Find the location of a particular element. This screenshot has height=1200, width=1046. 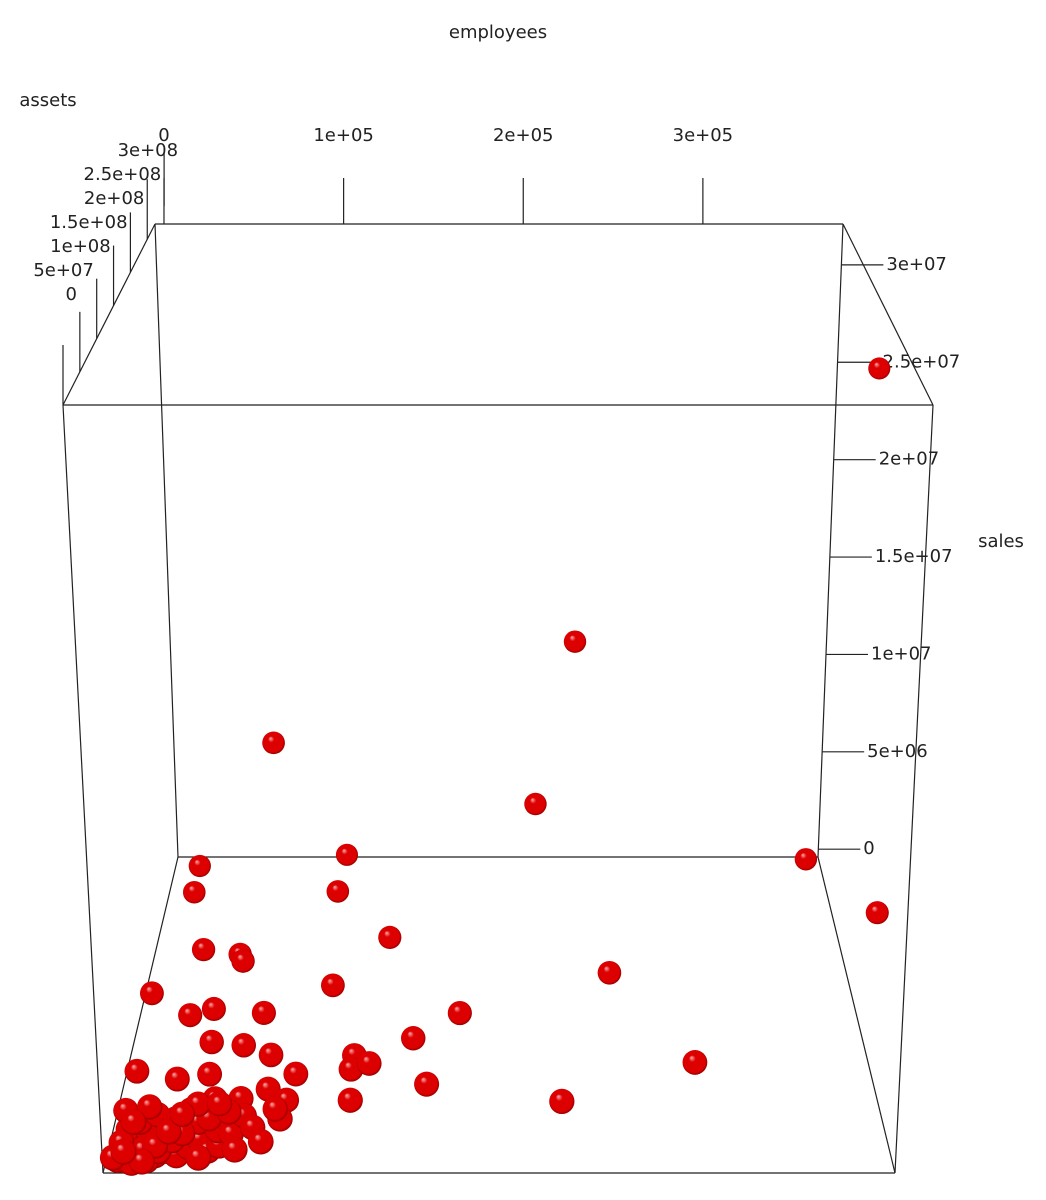

y-tick-label: 1e+08 is located at coordinates (80, 246).